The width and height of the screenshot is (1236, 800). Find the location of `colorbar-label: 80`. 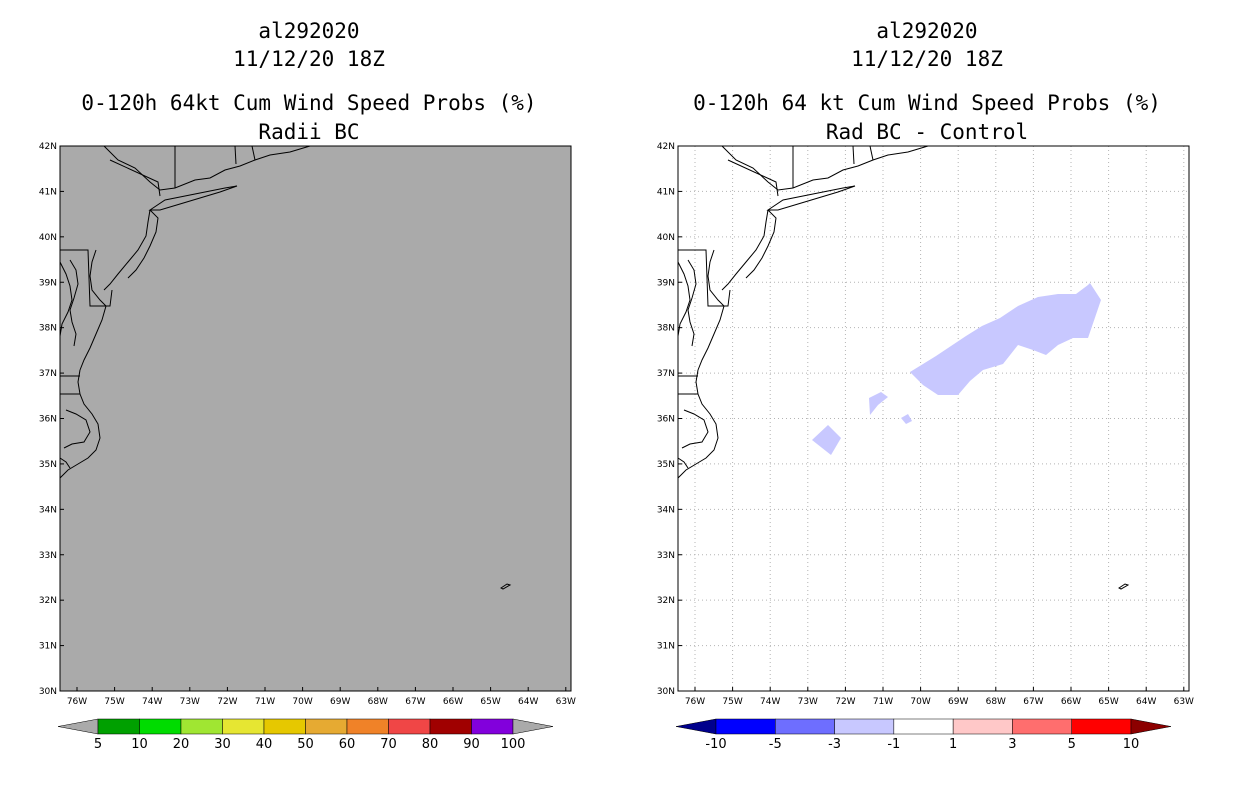

colorbar-label: 80 is located at coordinates (430, 744).